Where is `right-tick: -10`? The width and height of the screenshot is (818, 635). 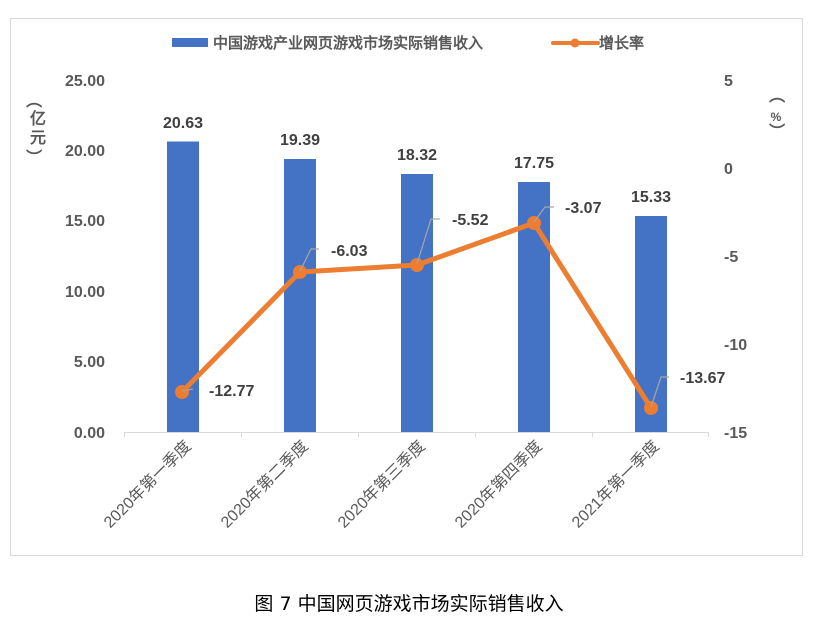 right-tick: -10 is located at coordinates (735, 345).